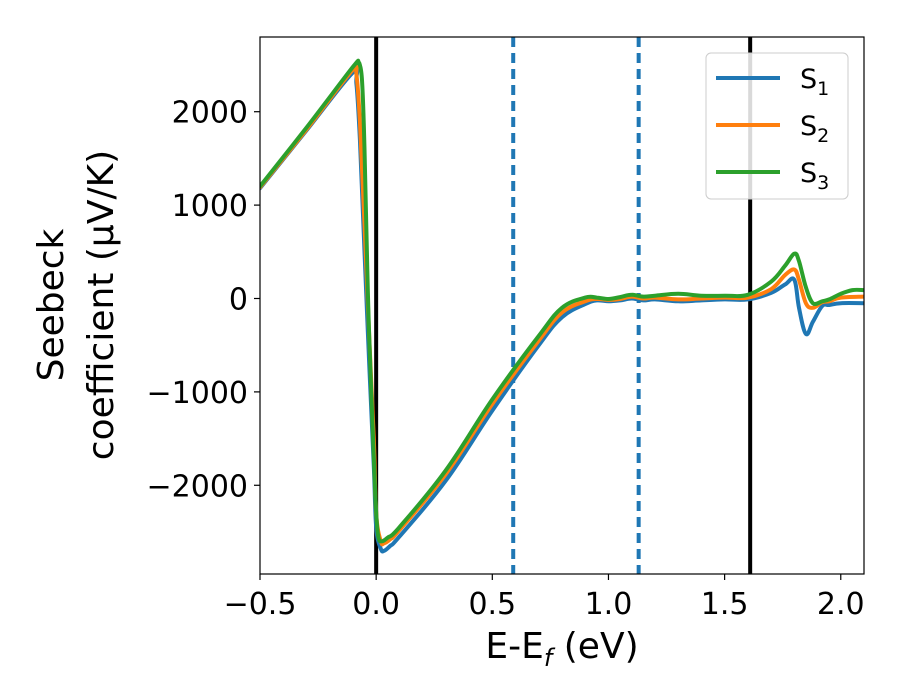  What do you see at coordinates (51, 304) in the screenshot?
I see `y-axis-title-line1: Seebeck` at bounding box center [51, 304].